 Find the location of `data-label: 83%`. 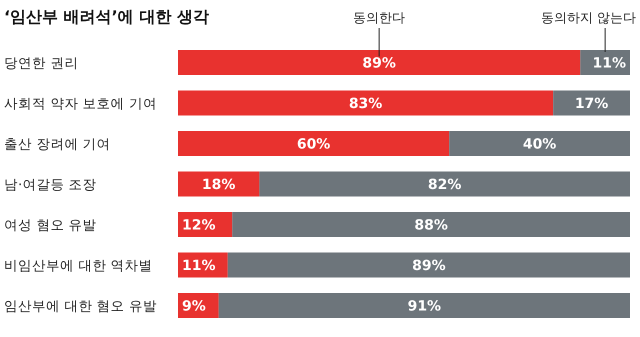

data-label: 83% is located at coordinates (365, 104).